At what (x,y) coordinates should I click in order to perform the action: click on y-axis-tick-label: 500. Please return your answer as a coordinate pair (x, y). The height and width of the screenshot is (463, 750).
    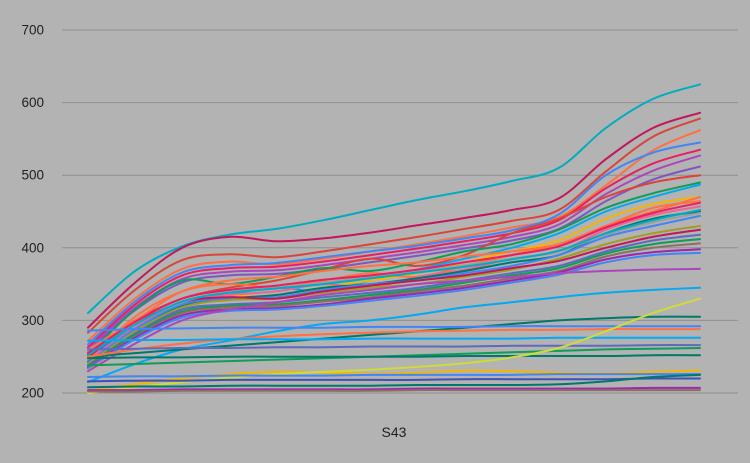
    Looking at the image, I should click on (32, 175).